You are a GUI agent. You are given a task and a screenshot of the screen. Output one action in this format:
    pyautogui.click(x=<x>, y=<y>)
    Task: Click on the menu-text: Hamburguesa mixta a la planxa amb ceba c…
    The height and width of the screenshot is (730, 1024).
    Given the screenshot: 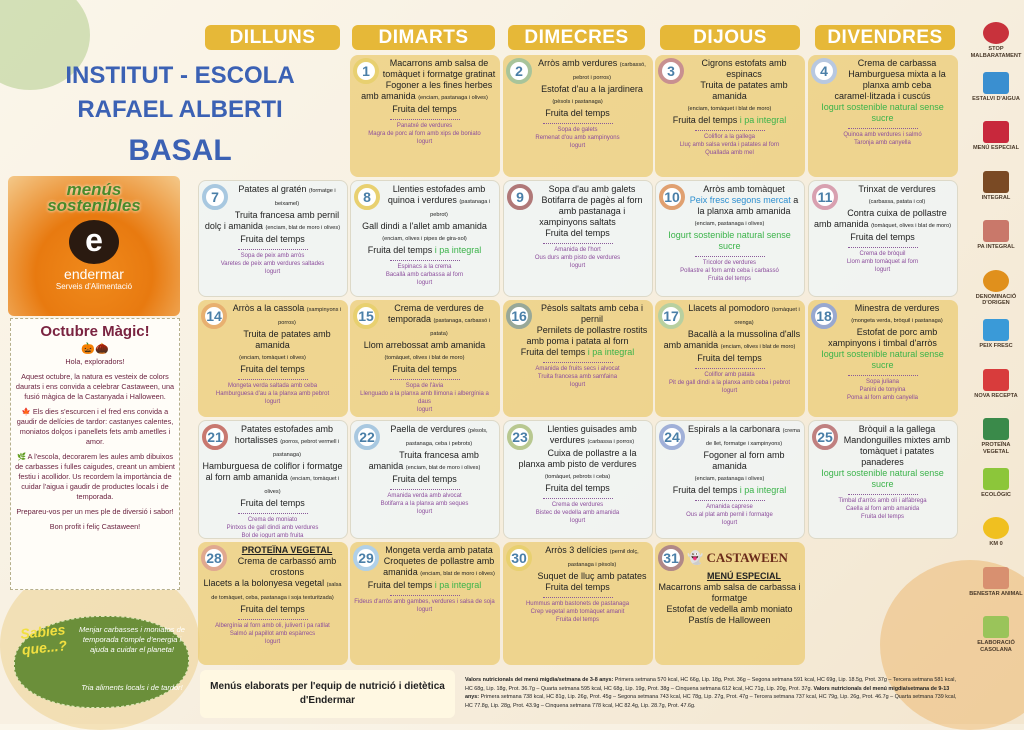 What is the action you would take?
    pyautogui.click(x=890, y=85)
    